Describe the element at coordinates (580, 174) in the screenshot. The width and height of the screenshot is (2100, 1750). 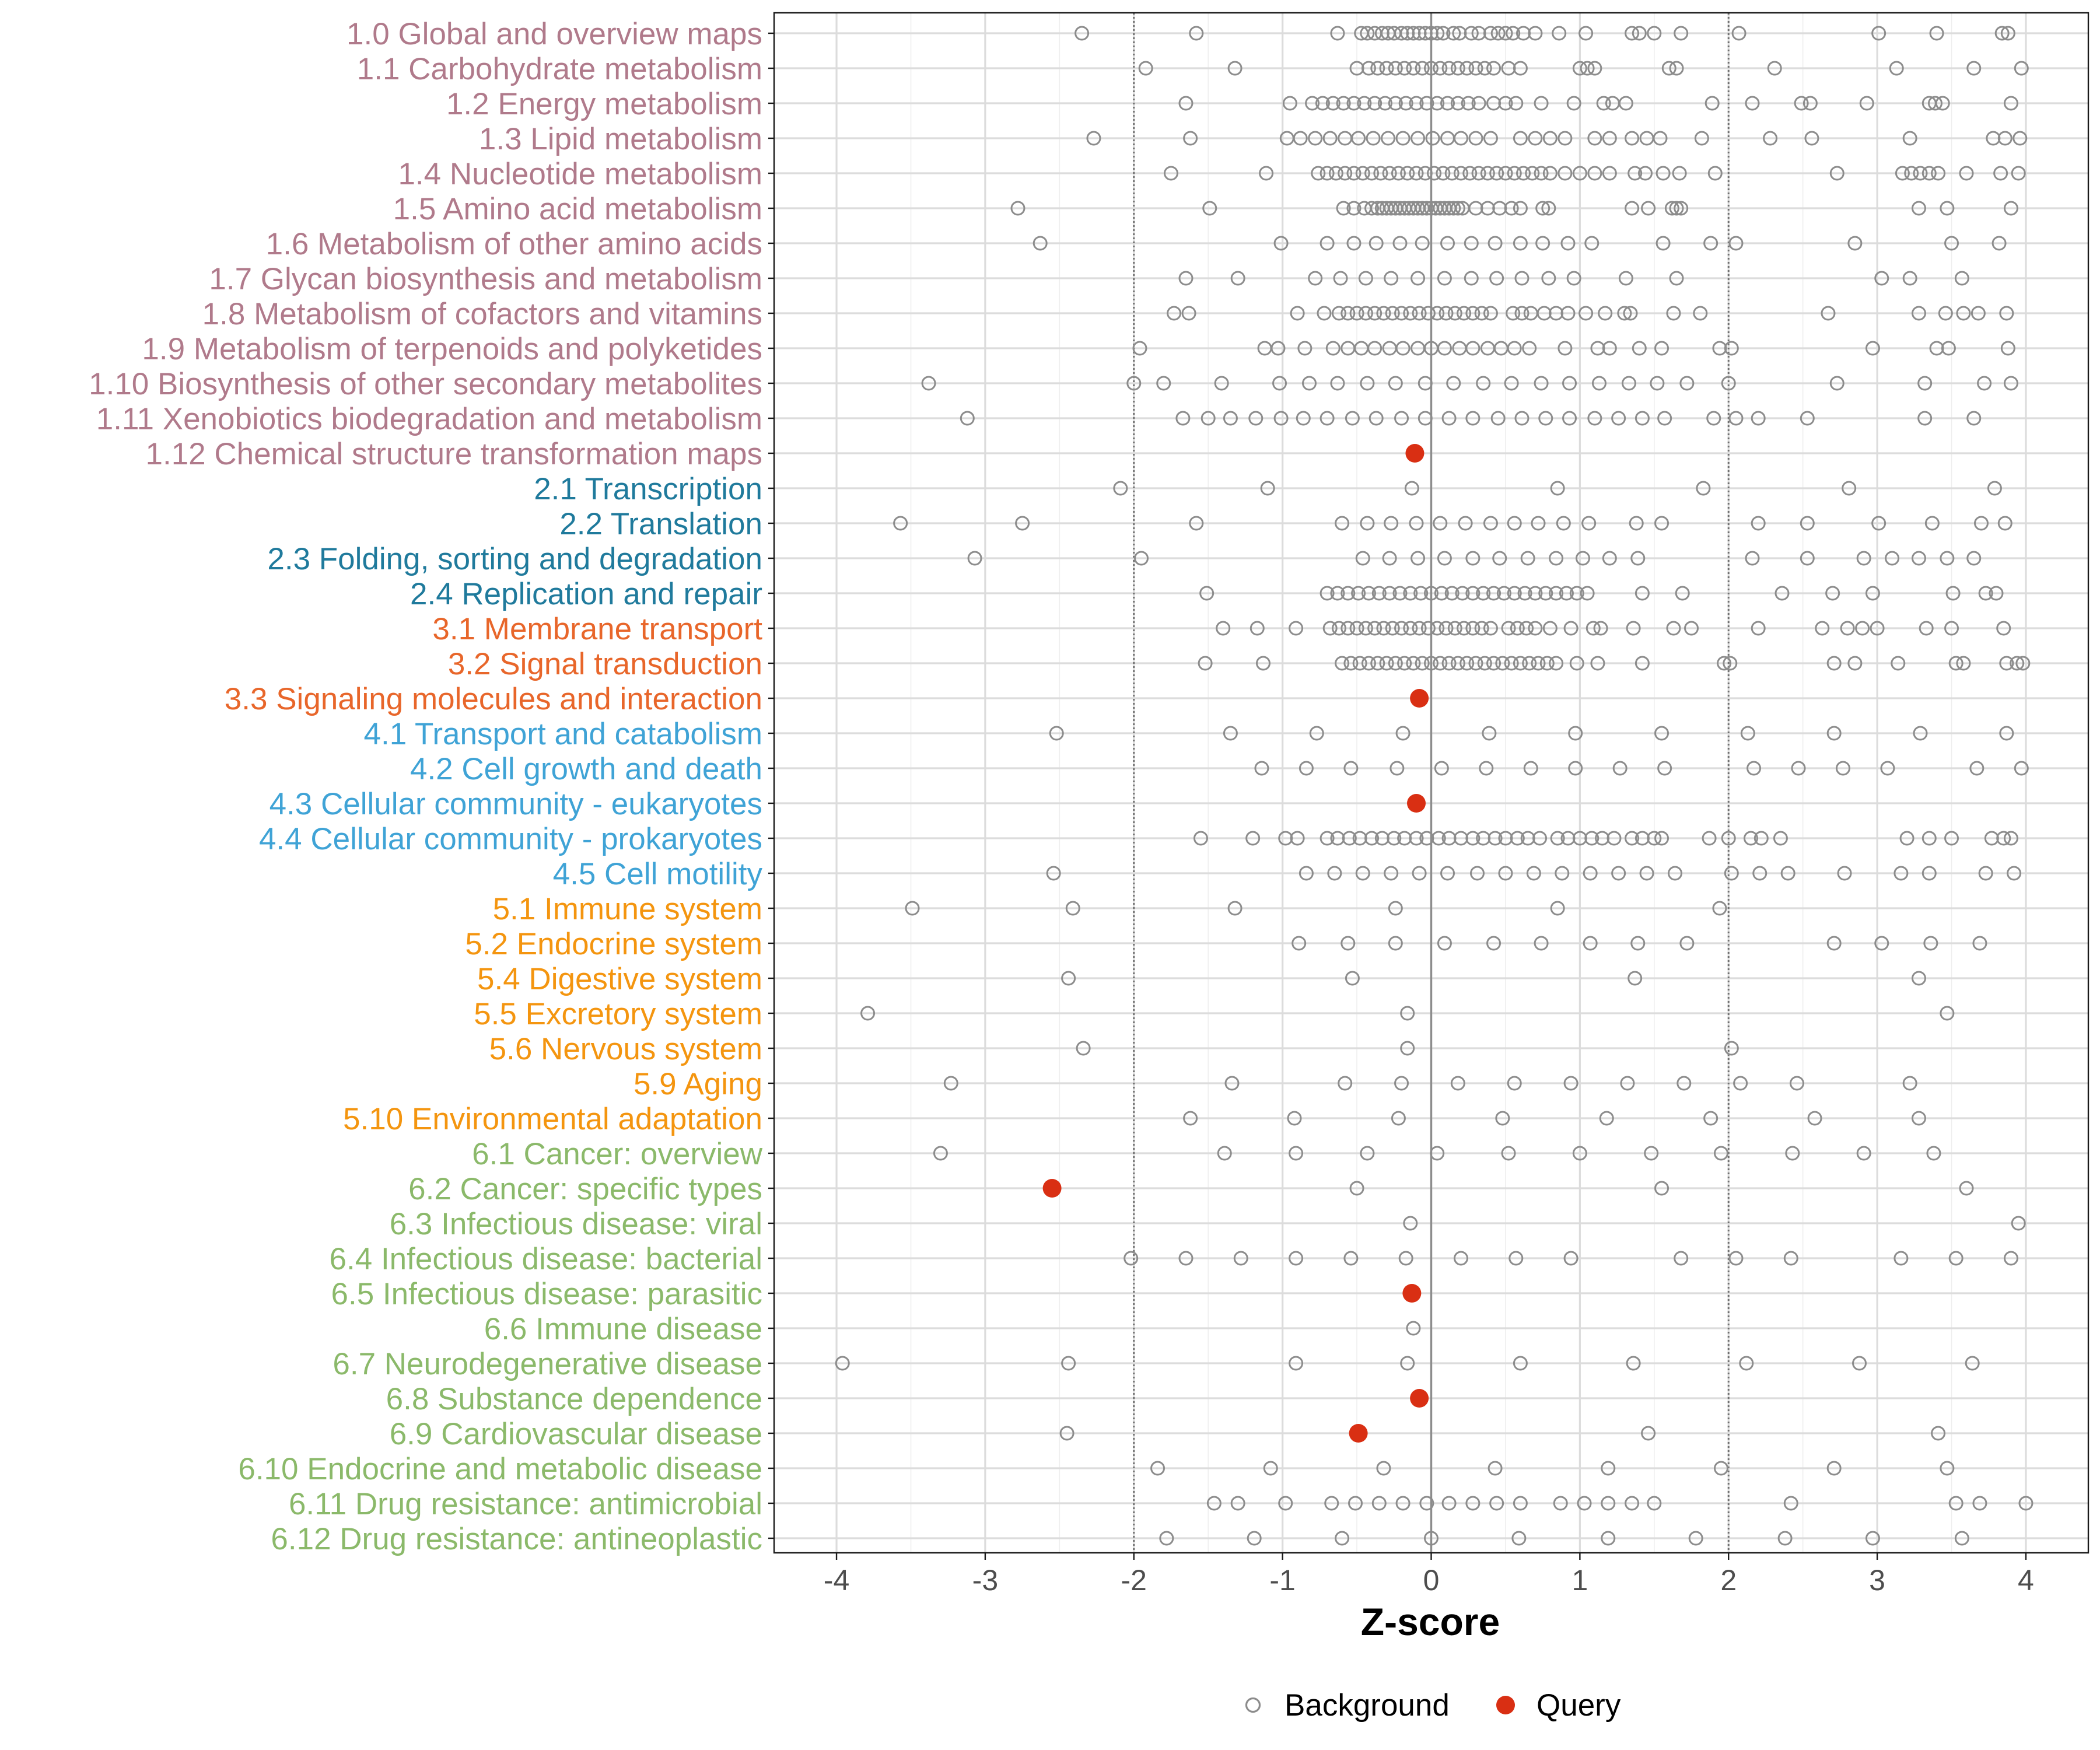
I see `y-tick-label: 1.4 Nucleotide metabolism` at that location.